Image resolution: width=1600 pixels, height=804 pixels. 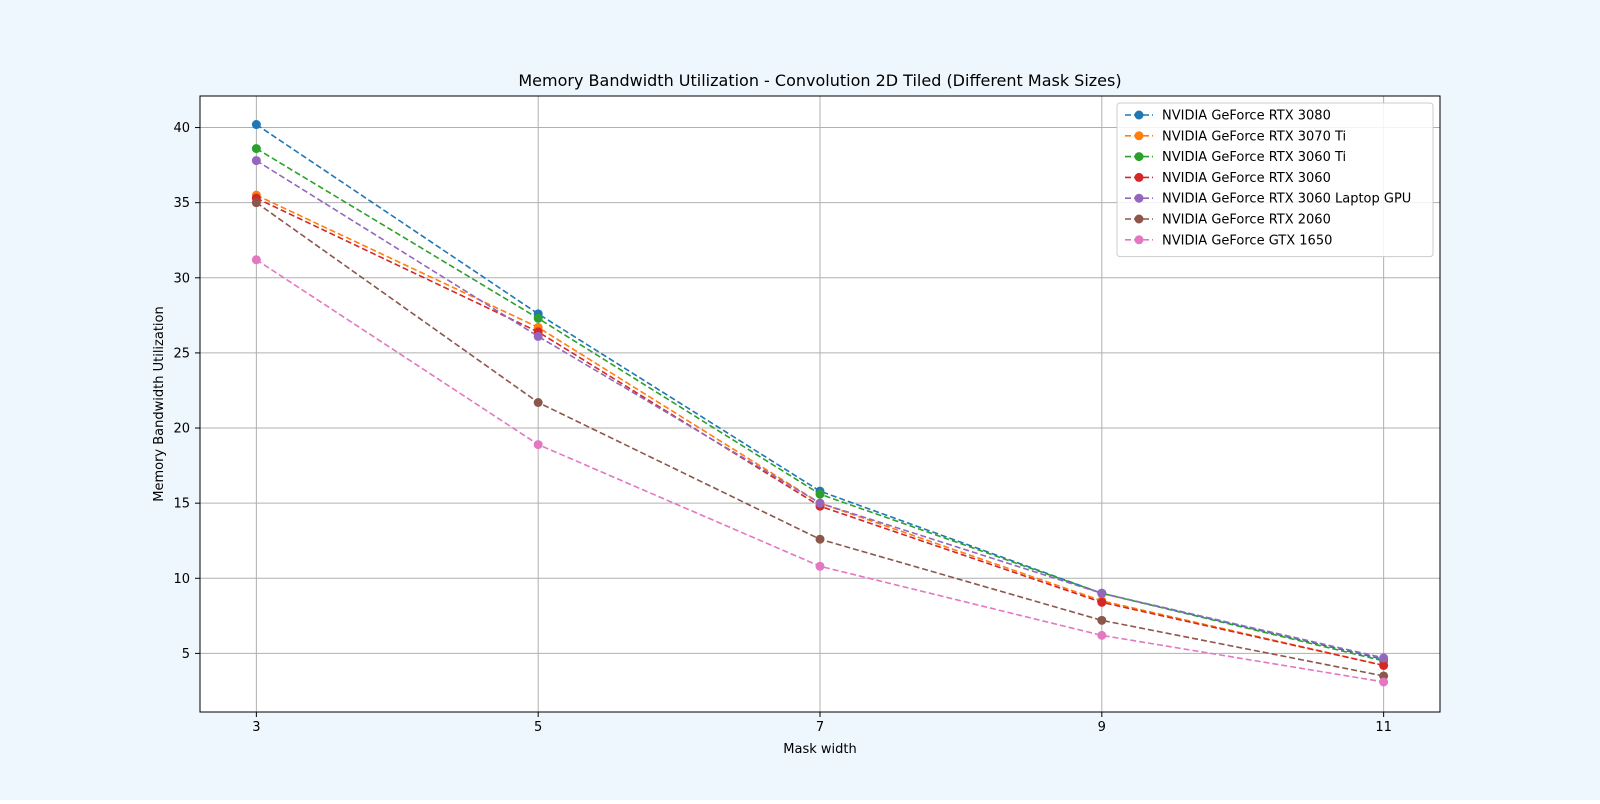 I want to click on x-tick-label: 7, so click(x=820, y=727).